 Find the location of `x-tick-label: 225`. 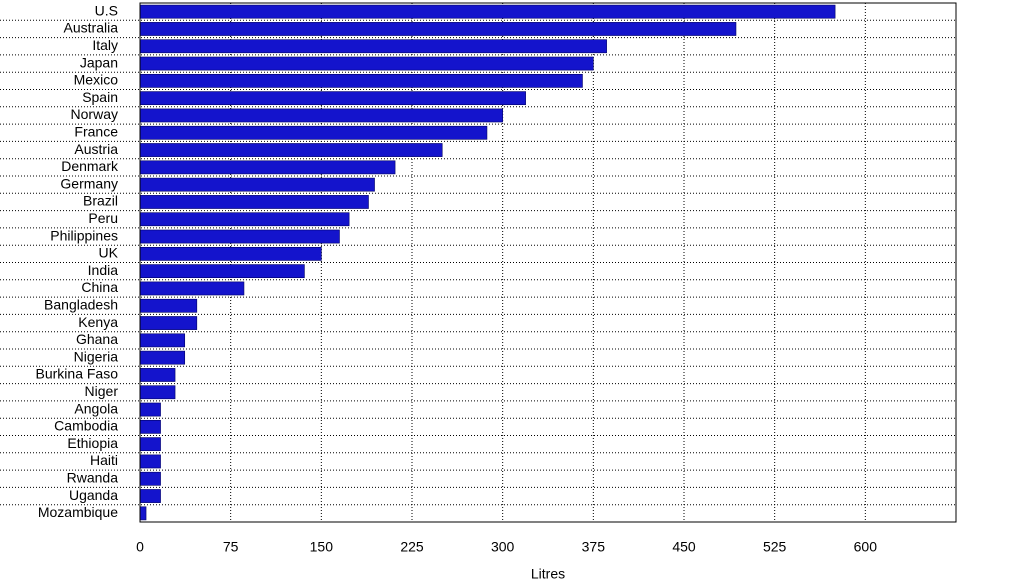

x-tick-label: 225 is located at coordinates (412, 547).